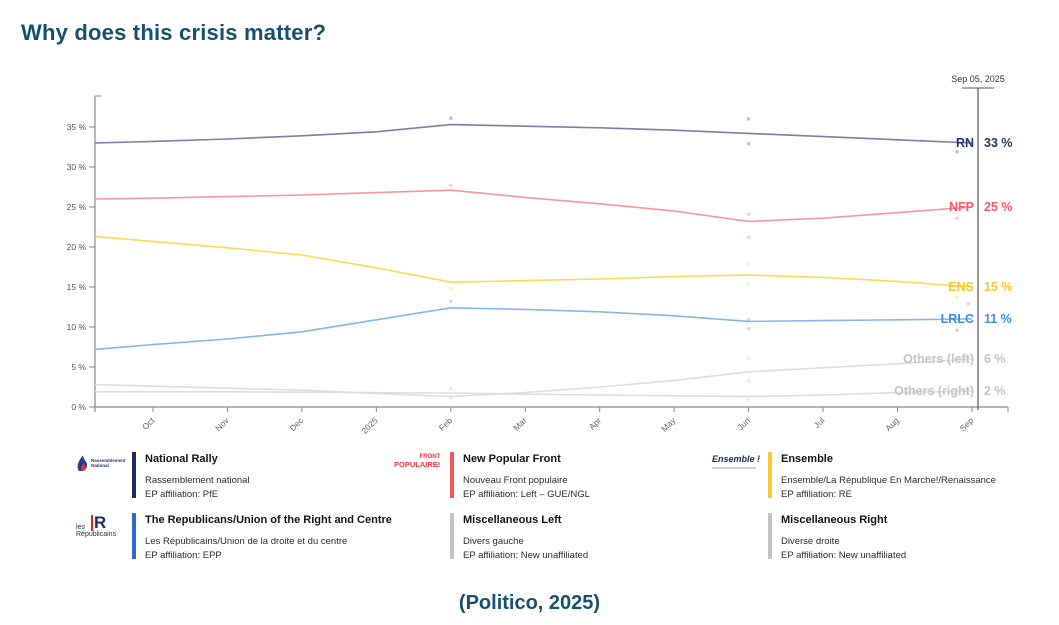  Describe the element at coordinates (183, 555) in the screenshot. I see `legend-affiliation: EP affiliation: EPP` at that location.